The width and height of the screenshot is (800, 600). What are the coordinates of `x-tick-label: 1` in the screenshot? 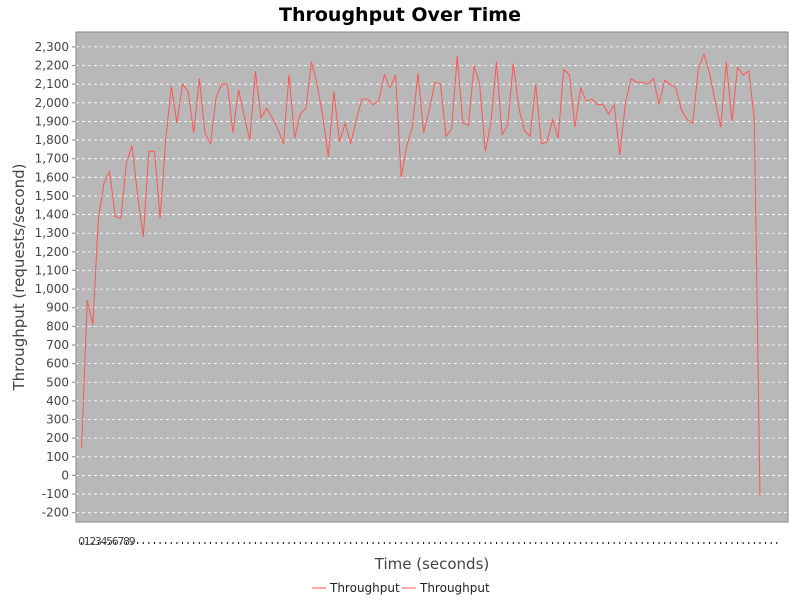 It's located at (87, 541).